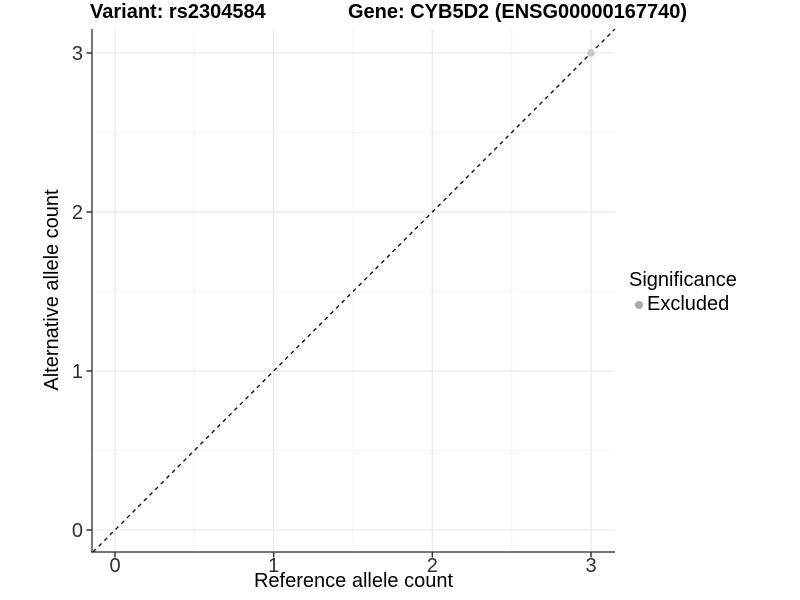 This screenshot has height=600, width=800. Describe the element at coordinates (590, 566) in the screenshot. I see `x-tick-label: 3` at that location.